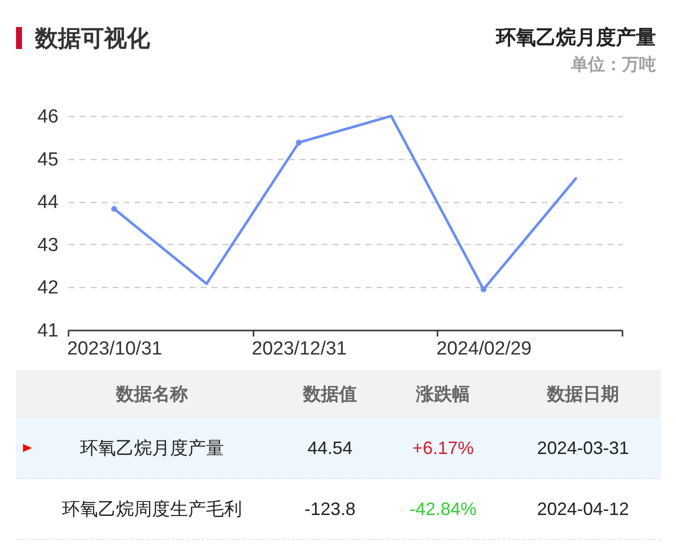 The width and height of the screenshot is (676, 549). What do you see at coordinates (442, 394) in the screenshot?
I see `text: 涨跌幅` at bounding box center [442, 394].